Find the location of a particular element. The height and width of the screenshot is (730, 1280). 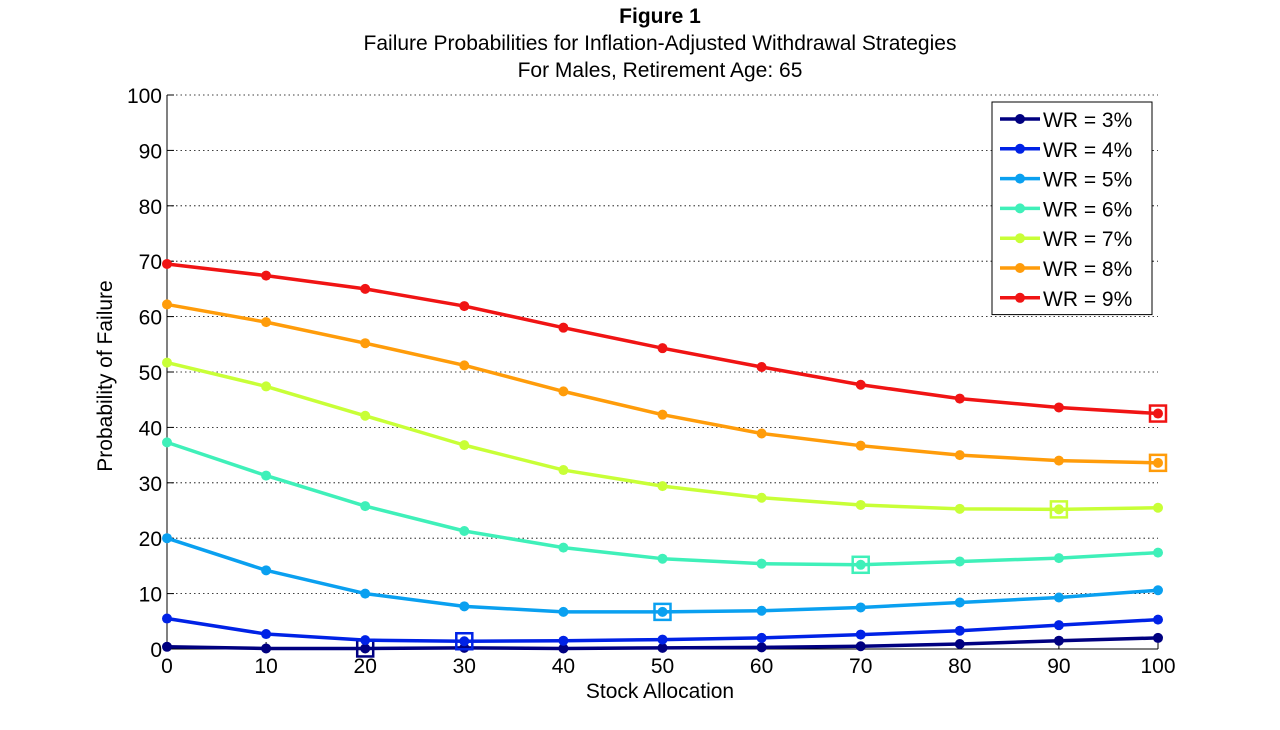

y-tick-label: 30 is located at coordinates (150, 484).